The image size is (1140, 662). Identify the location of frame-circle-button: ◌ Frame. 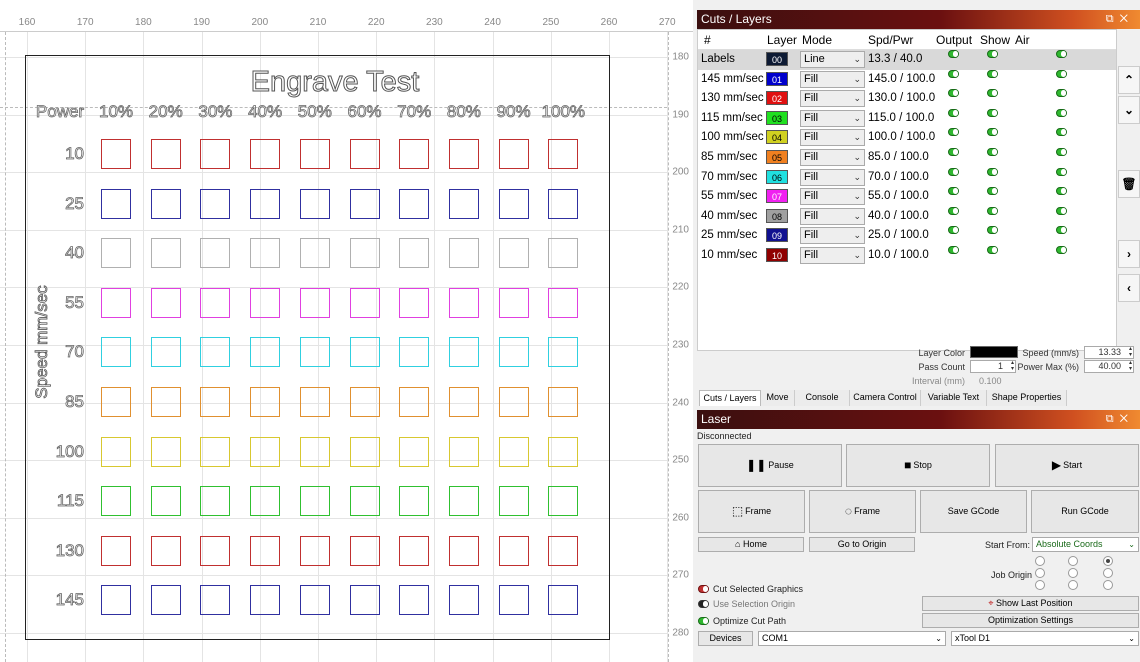
(862, 511).